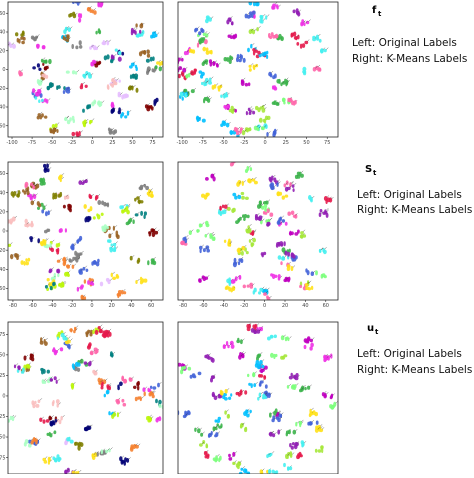 This screenshot has height=478, width=474. I want to click on y-tick-label: 60, so click(3, 174).